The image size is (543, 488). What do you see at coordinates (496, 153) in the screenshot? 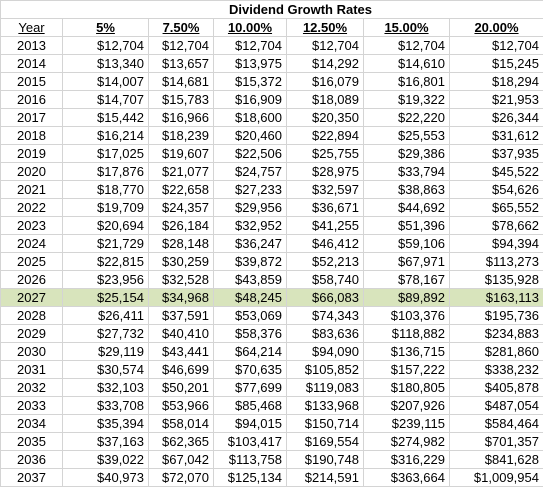
I see `value-cell: $37,935` at bounding box center [496, 153].